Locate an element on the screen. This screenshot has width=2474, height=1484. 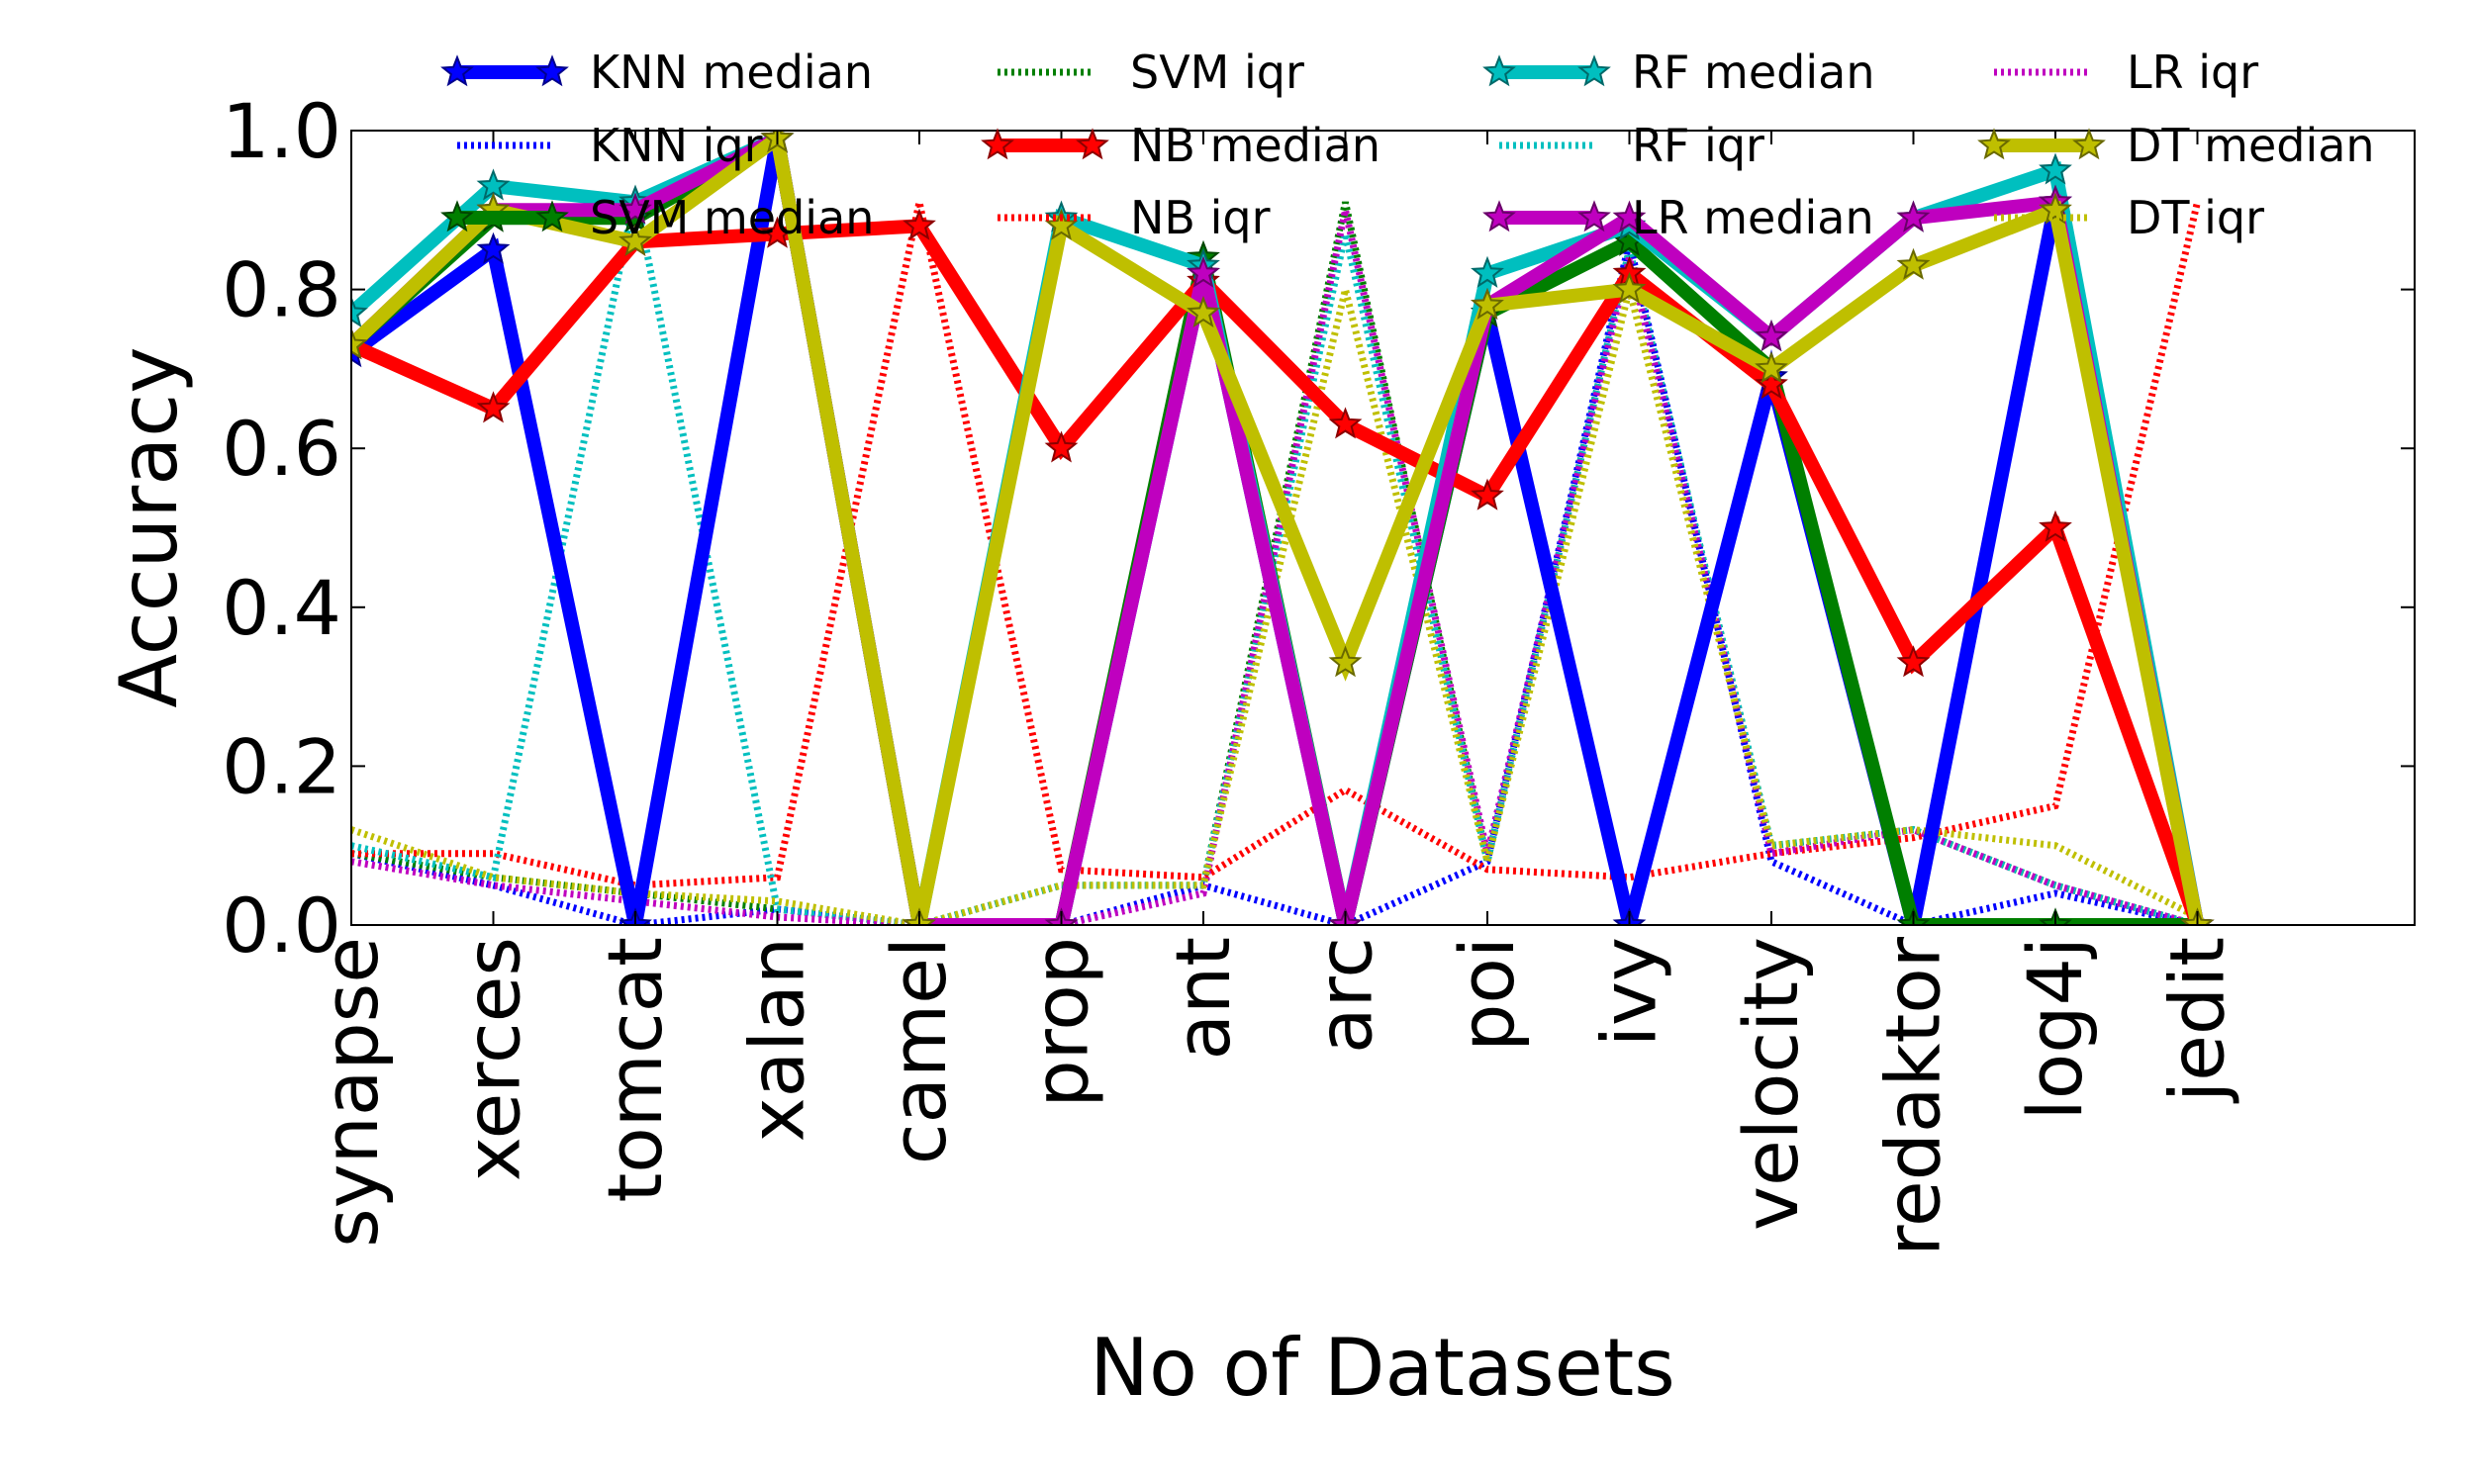
x-tick-label: arc is located at coordinates (1345, 995).